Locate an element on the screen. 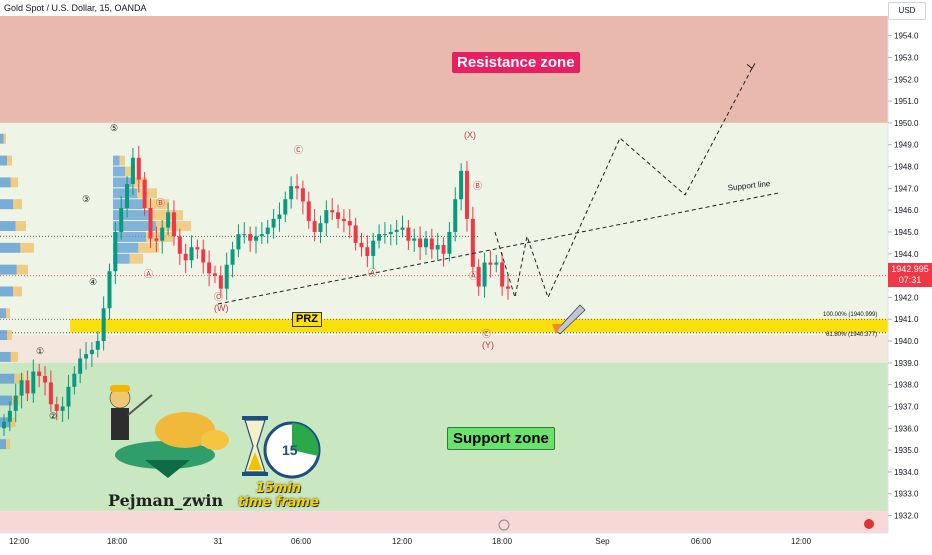 The width and height of the screenshot is (932, 555). y-tick-label: 1948.0 is located at coordinates (906, 167).